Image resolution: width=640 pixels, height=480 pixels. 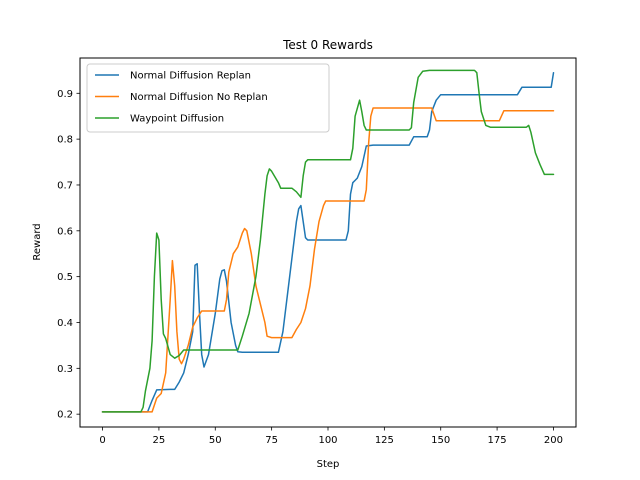 What do you see at coordinates (65, 185) in the screenshot?
I see `y-tick-label: 0.7` at bounding box center [65, 185].